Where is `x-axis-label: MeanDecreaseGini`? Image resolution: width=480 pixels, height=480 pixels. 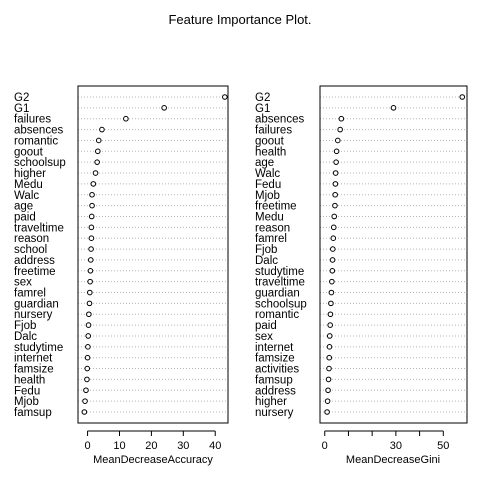 x-axis-label: MeanDecreaseGini is located at coordinates (393, 460).